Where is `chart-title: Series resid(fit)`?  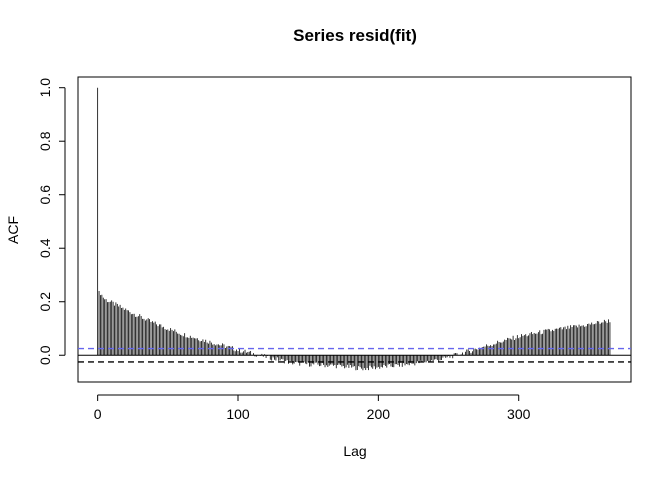 chart-title: Series resid(fit) is located at coordinates (355, 35).